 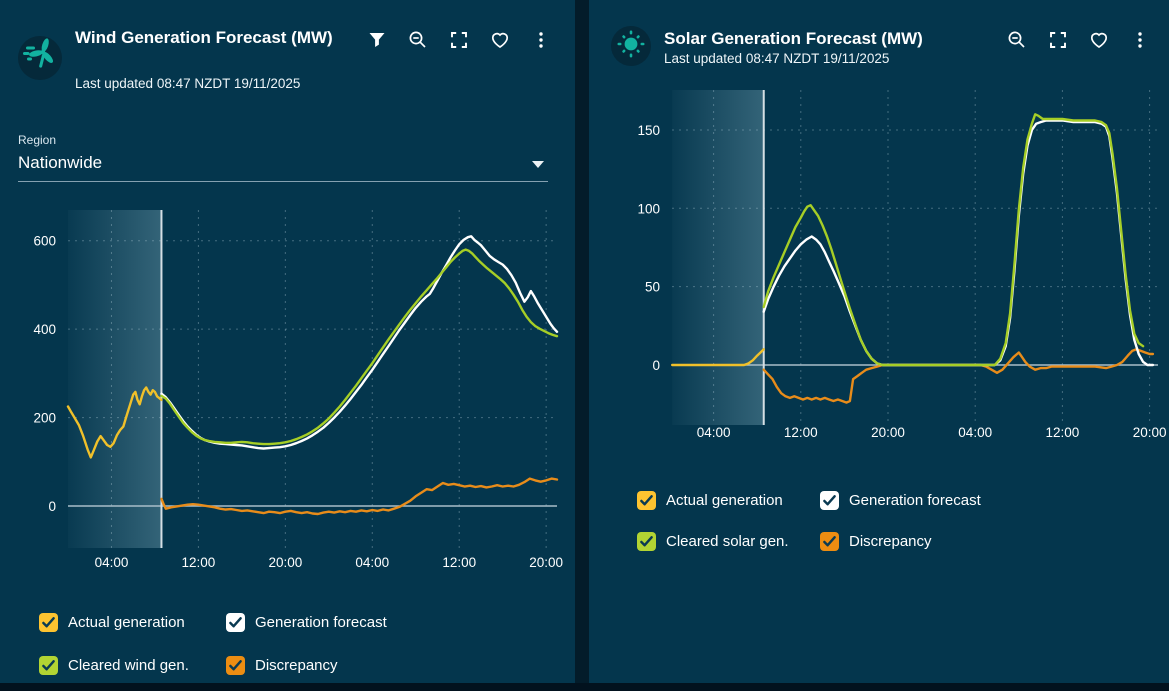 I want to click on checkbox-cleared-solar-gen, so click(x=646, y=541).